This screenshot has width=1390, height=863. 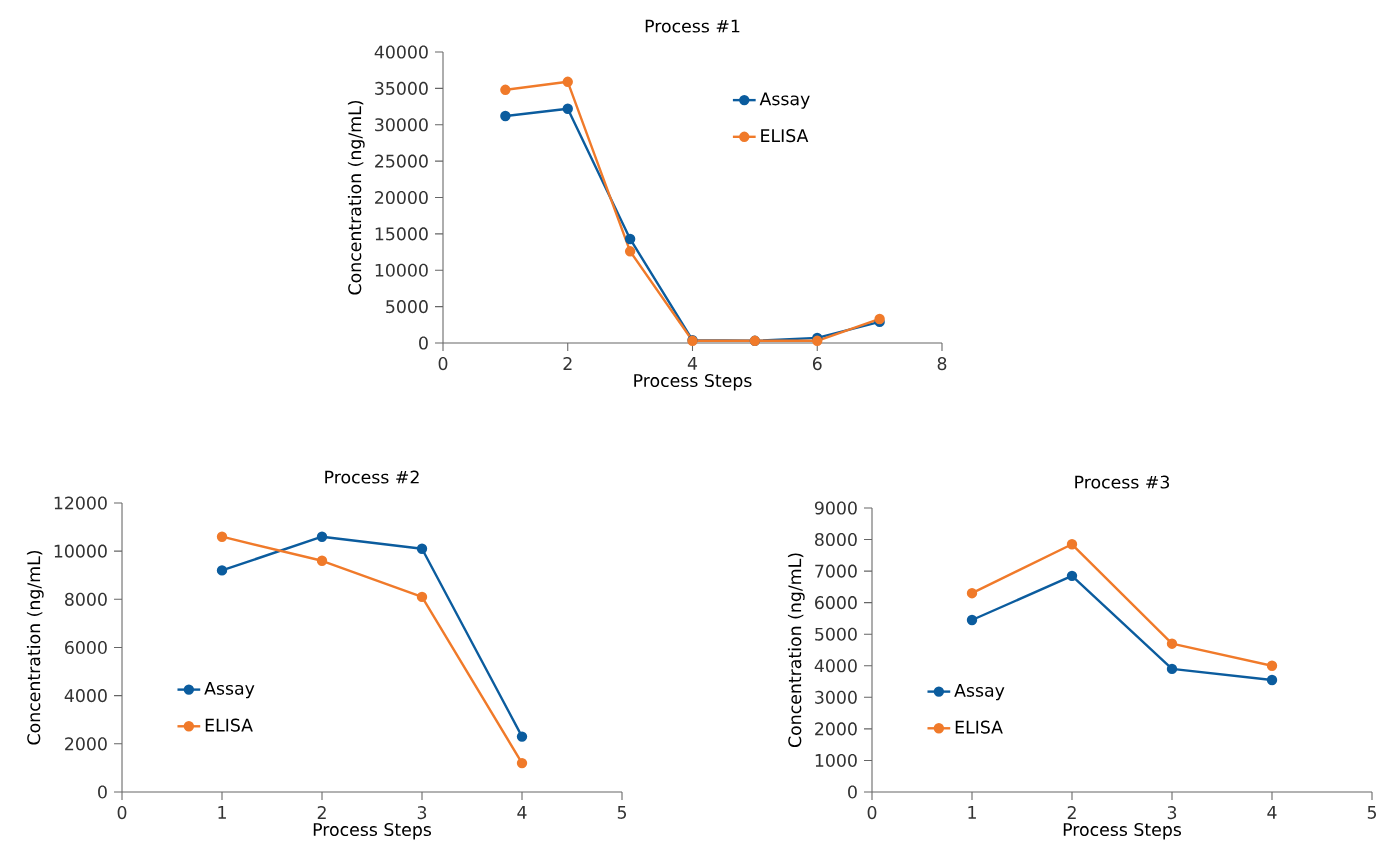 I want to click on x-tick-label: 8, so click(x=942, y=364).